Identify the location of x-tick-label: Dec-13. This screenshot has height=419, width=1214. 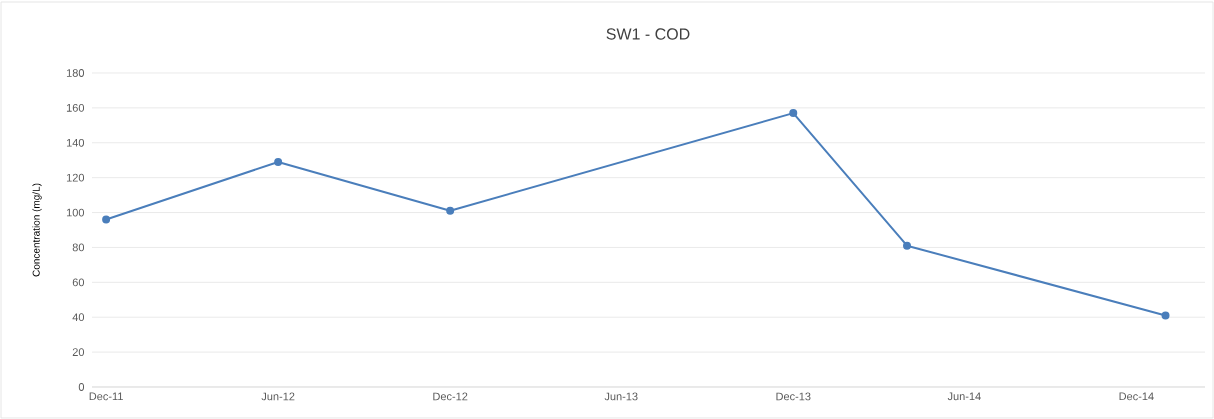
(793, 396).